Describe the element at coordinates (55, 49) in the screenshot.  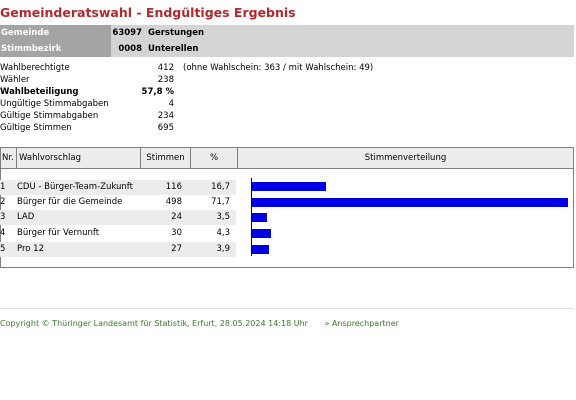
I see `stimmbezirk-label: Stimmbezirk` at that location.